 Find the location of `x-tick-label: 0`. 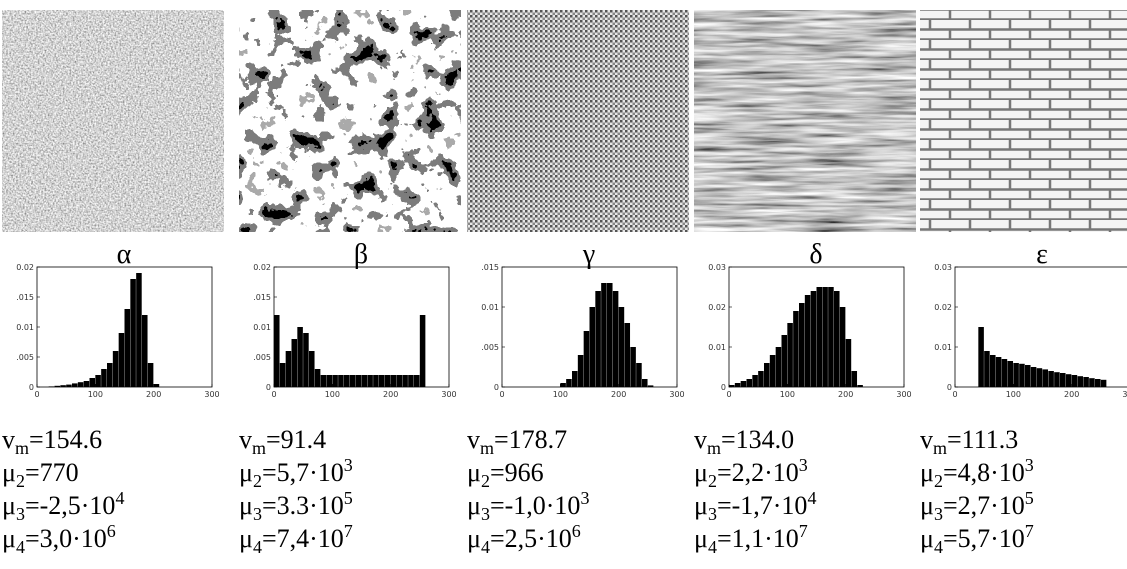

x-tick-label: 0 is located at coordinates (36, 394).